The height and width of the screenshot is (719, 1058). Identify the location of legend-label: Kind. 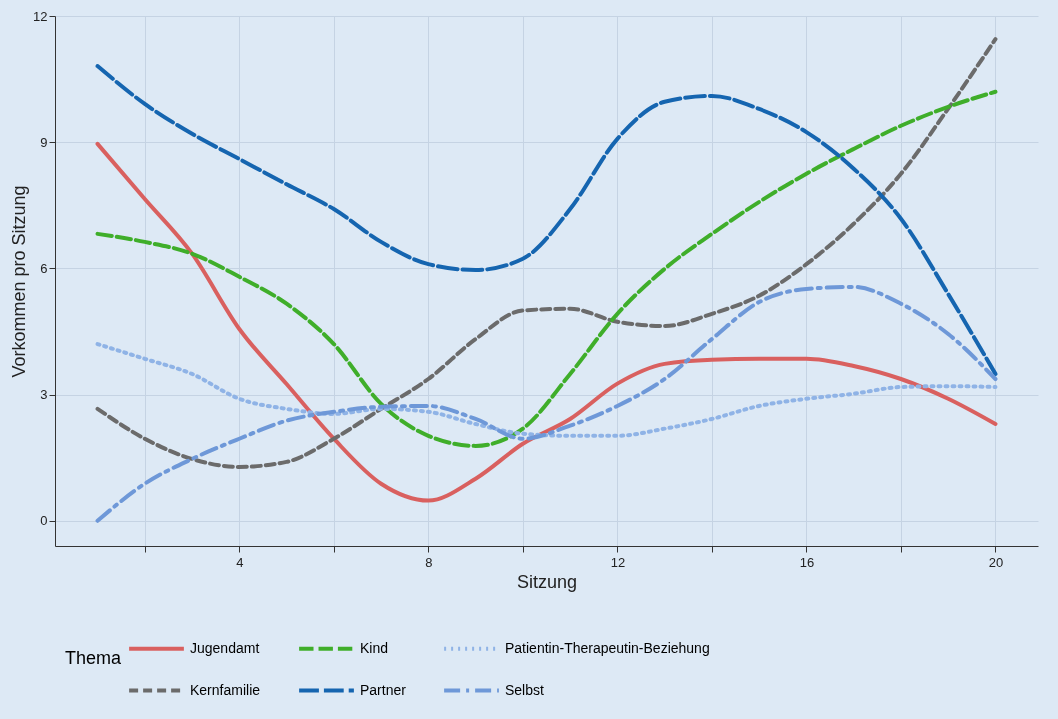
(374, 647).